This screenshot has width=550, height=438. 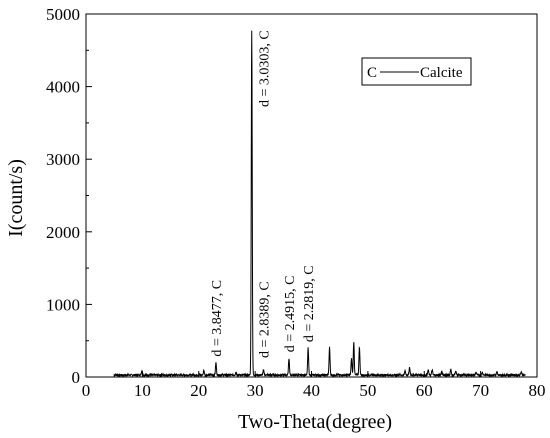 What do you see at coordinates (63, 87) in the screenshot?
I see `y-tick-label: 4000` at bounding box center [63, 87].